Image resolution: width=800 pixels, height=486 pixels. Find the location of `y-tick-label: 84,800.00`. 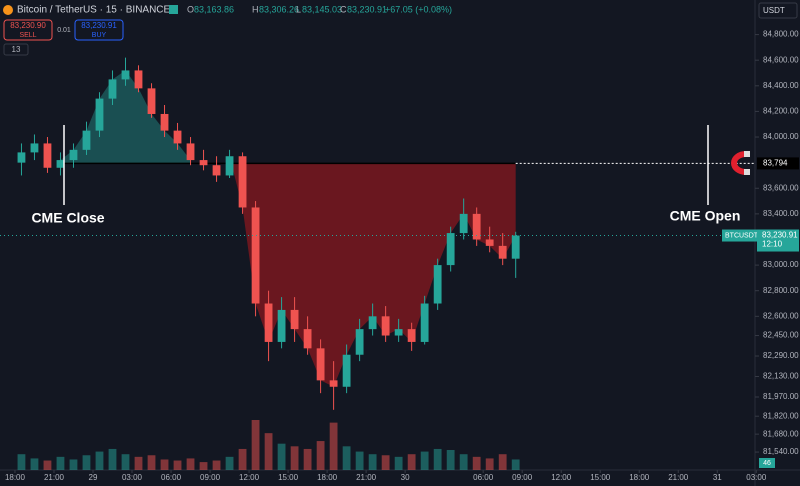

y-tick-label: 84,800.00 is located at coordinates (781, 34).